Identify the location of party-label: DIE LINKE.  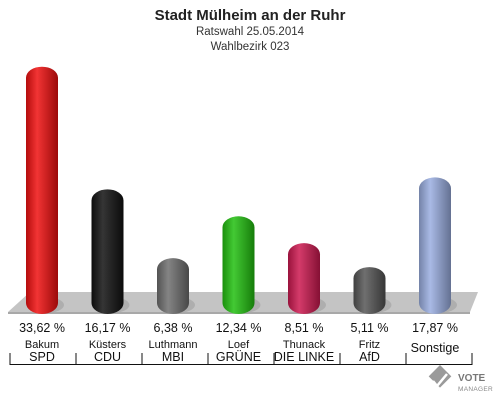
(304, 357).